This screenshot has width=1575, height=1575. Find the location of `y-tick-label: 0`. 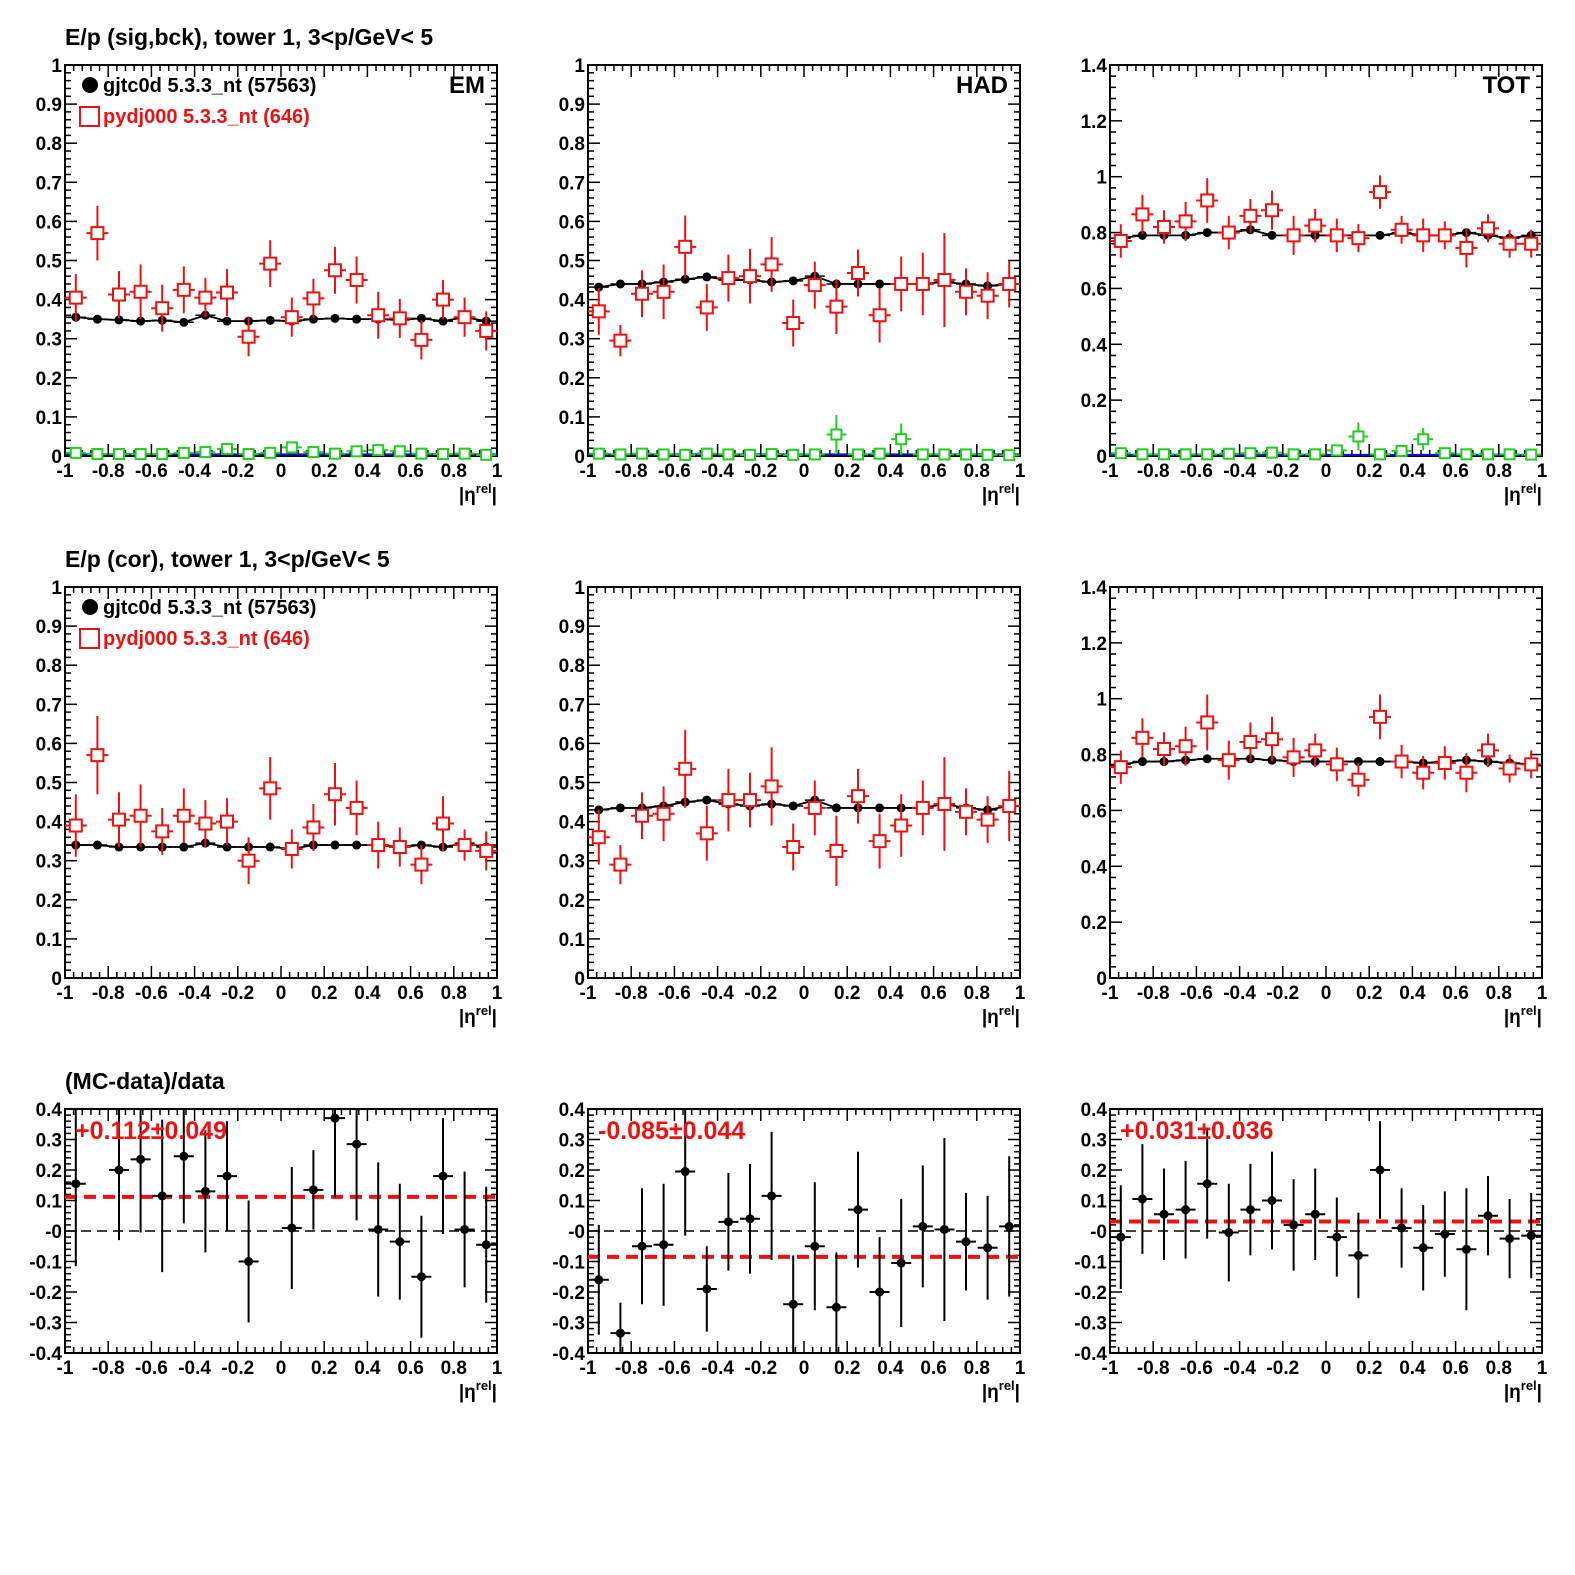

y-tick-label: 0 is located at coordinates (1101, 979).